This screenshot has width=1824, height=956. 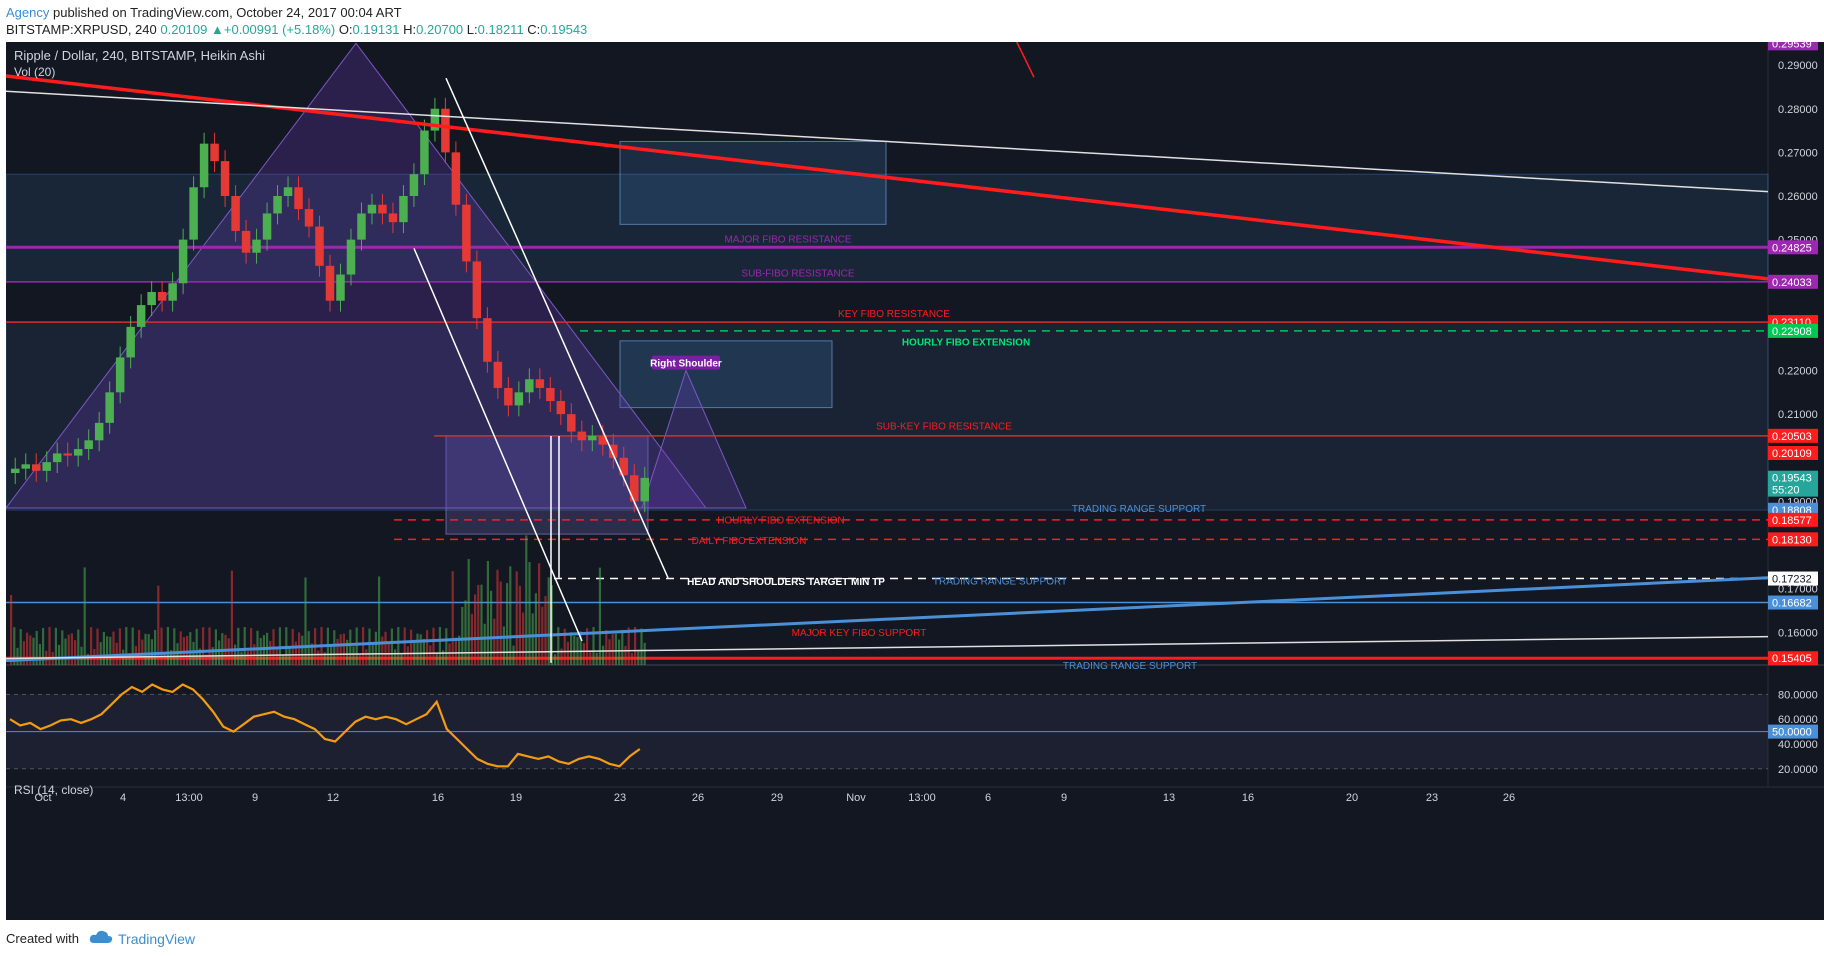 I want to click on time-tick-label: Nov, so click(x=856, y=798).